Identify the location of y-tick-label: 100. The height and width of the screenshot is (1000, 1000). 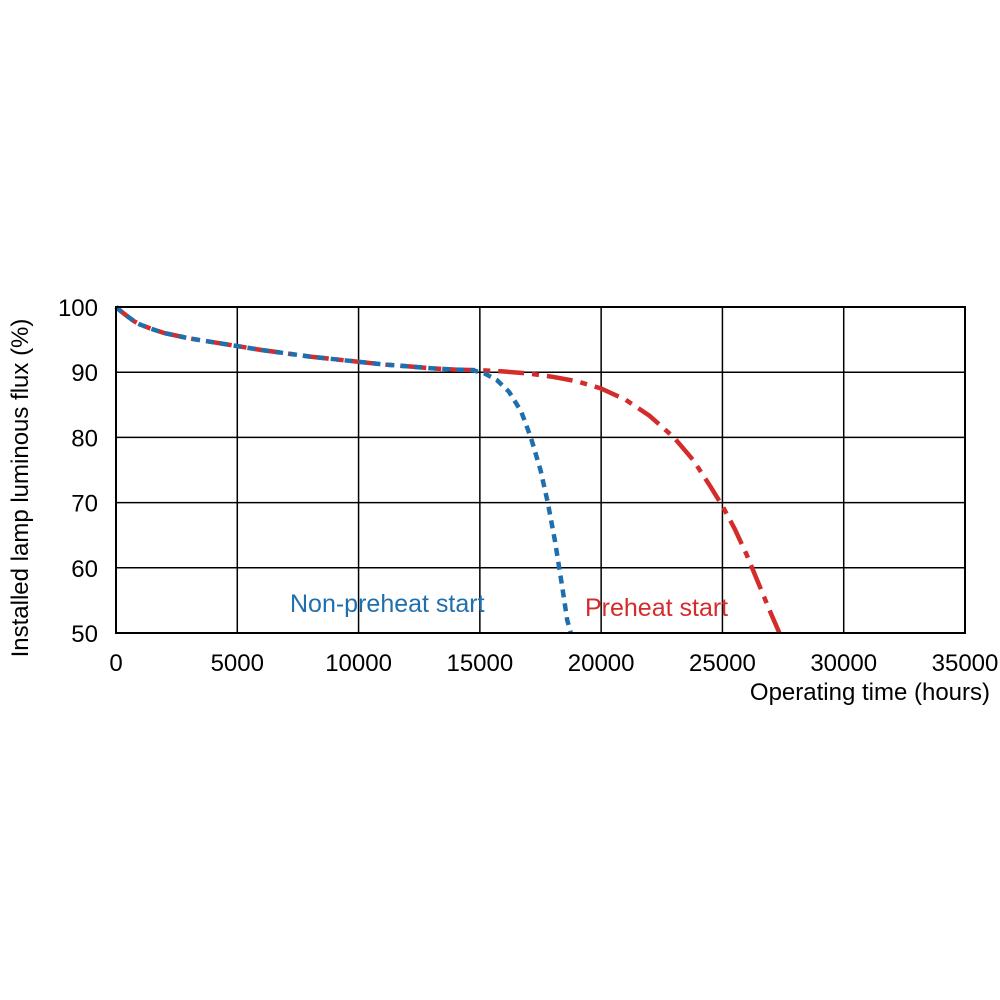
(78, 308).